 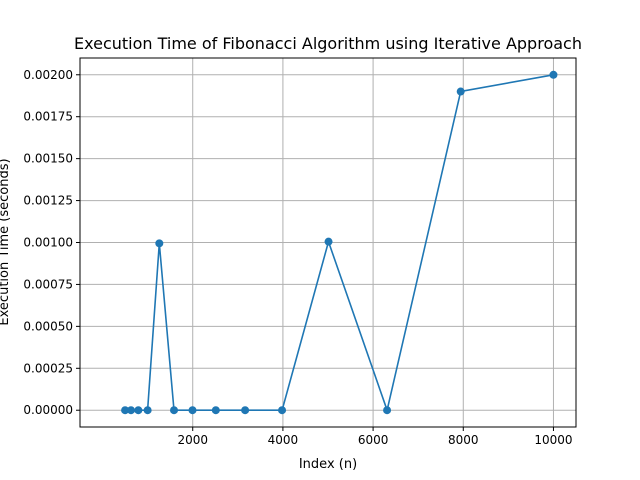 I want to click on y-tick-label: 0.00075, so click(x=48, y=284).